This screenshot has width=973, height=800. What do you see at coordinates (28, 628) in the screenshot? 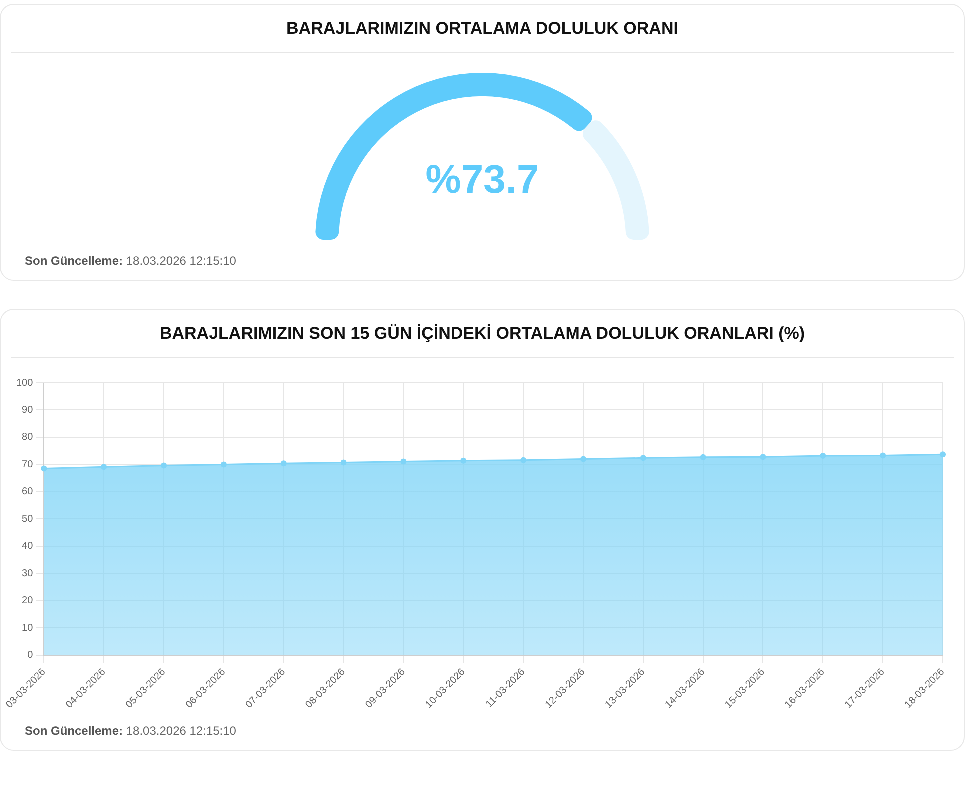
I see `y-tick-label: 10` at bounding box center [28, 628].